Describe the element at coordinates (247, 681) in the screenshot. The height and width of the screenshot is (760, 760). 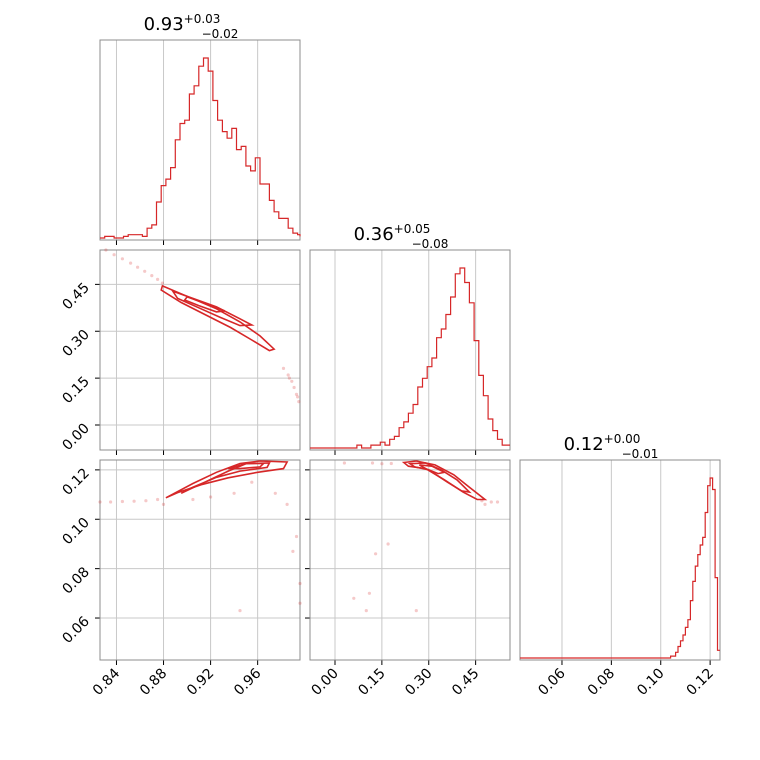
I see `x-tick-label: 0.96` at that location.